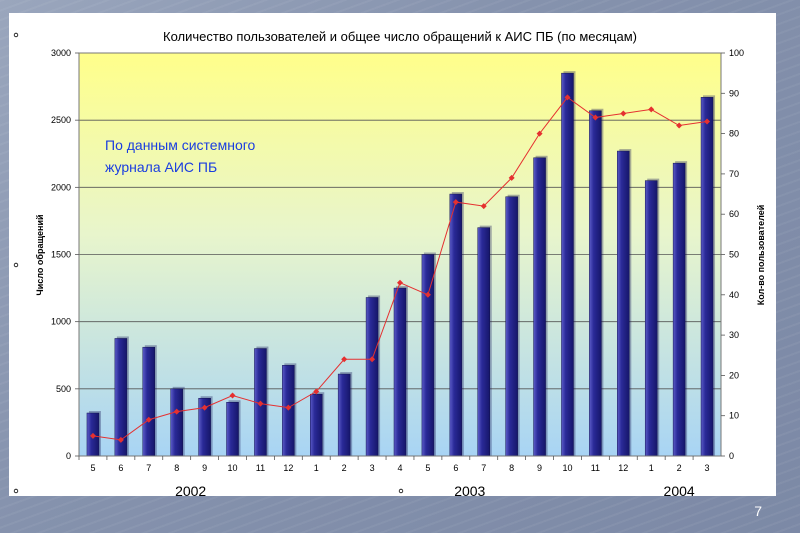  I want to click on y-right-tick-label: 20, so click(734, 375).